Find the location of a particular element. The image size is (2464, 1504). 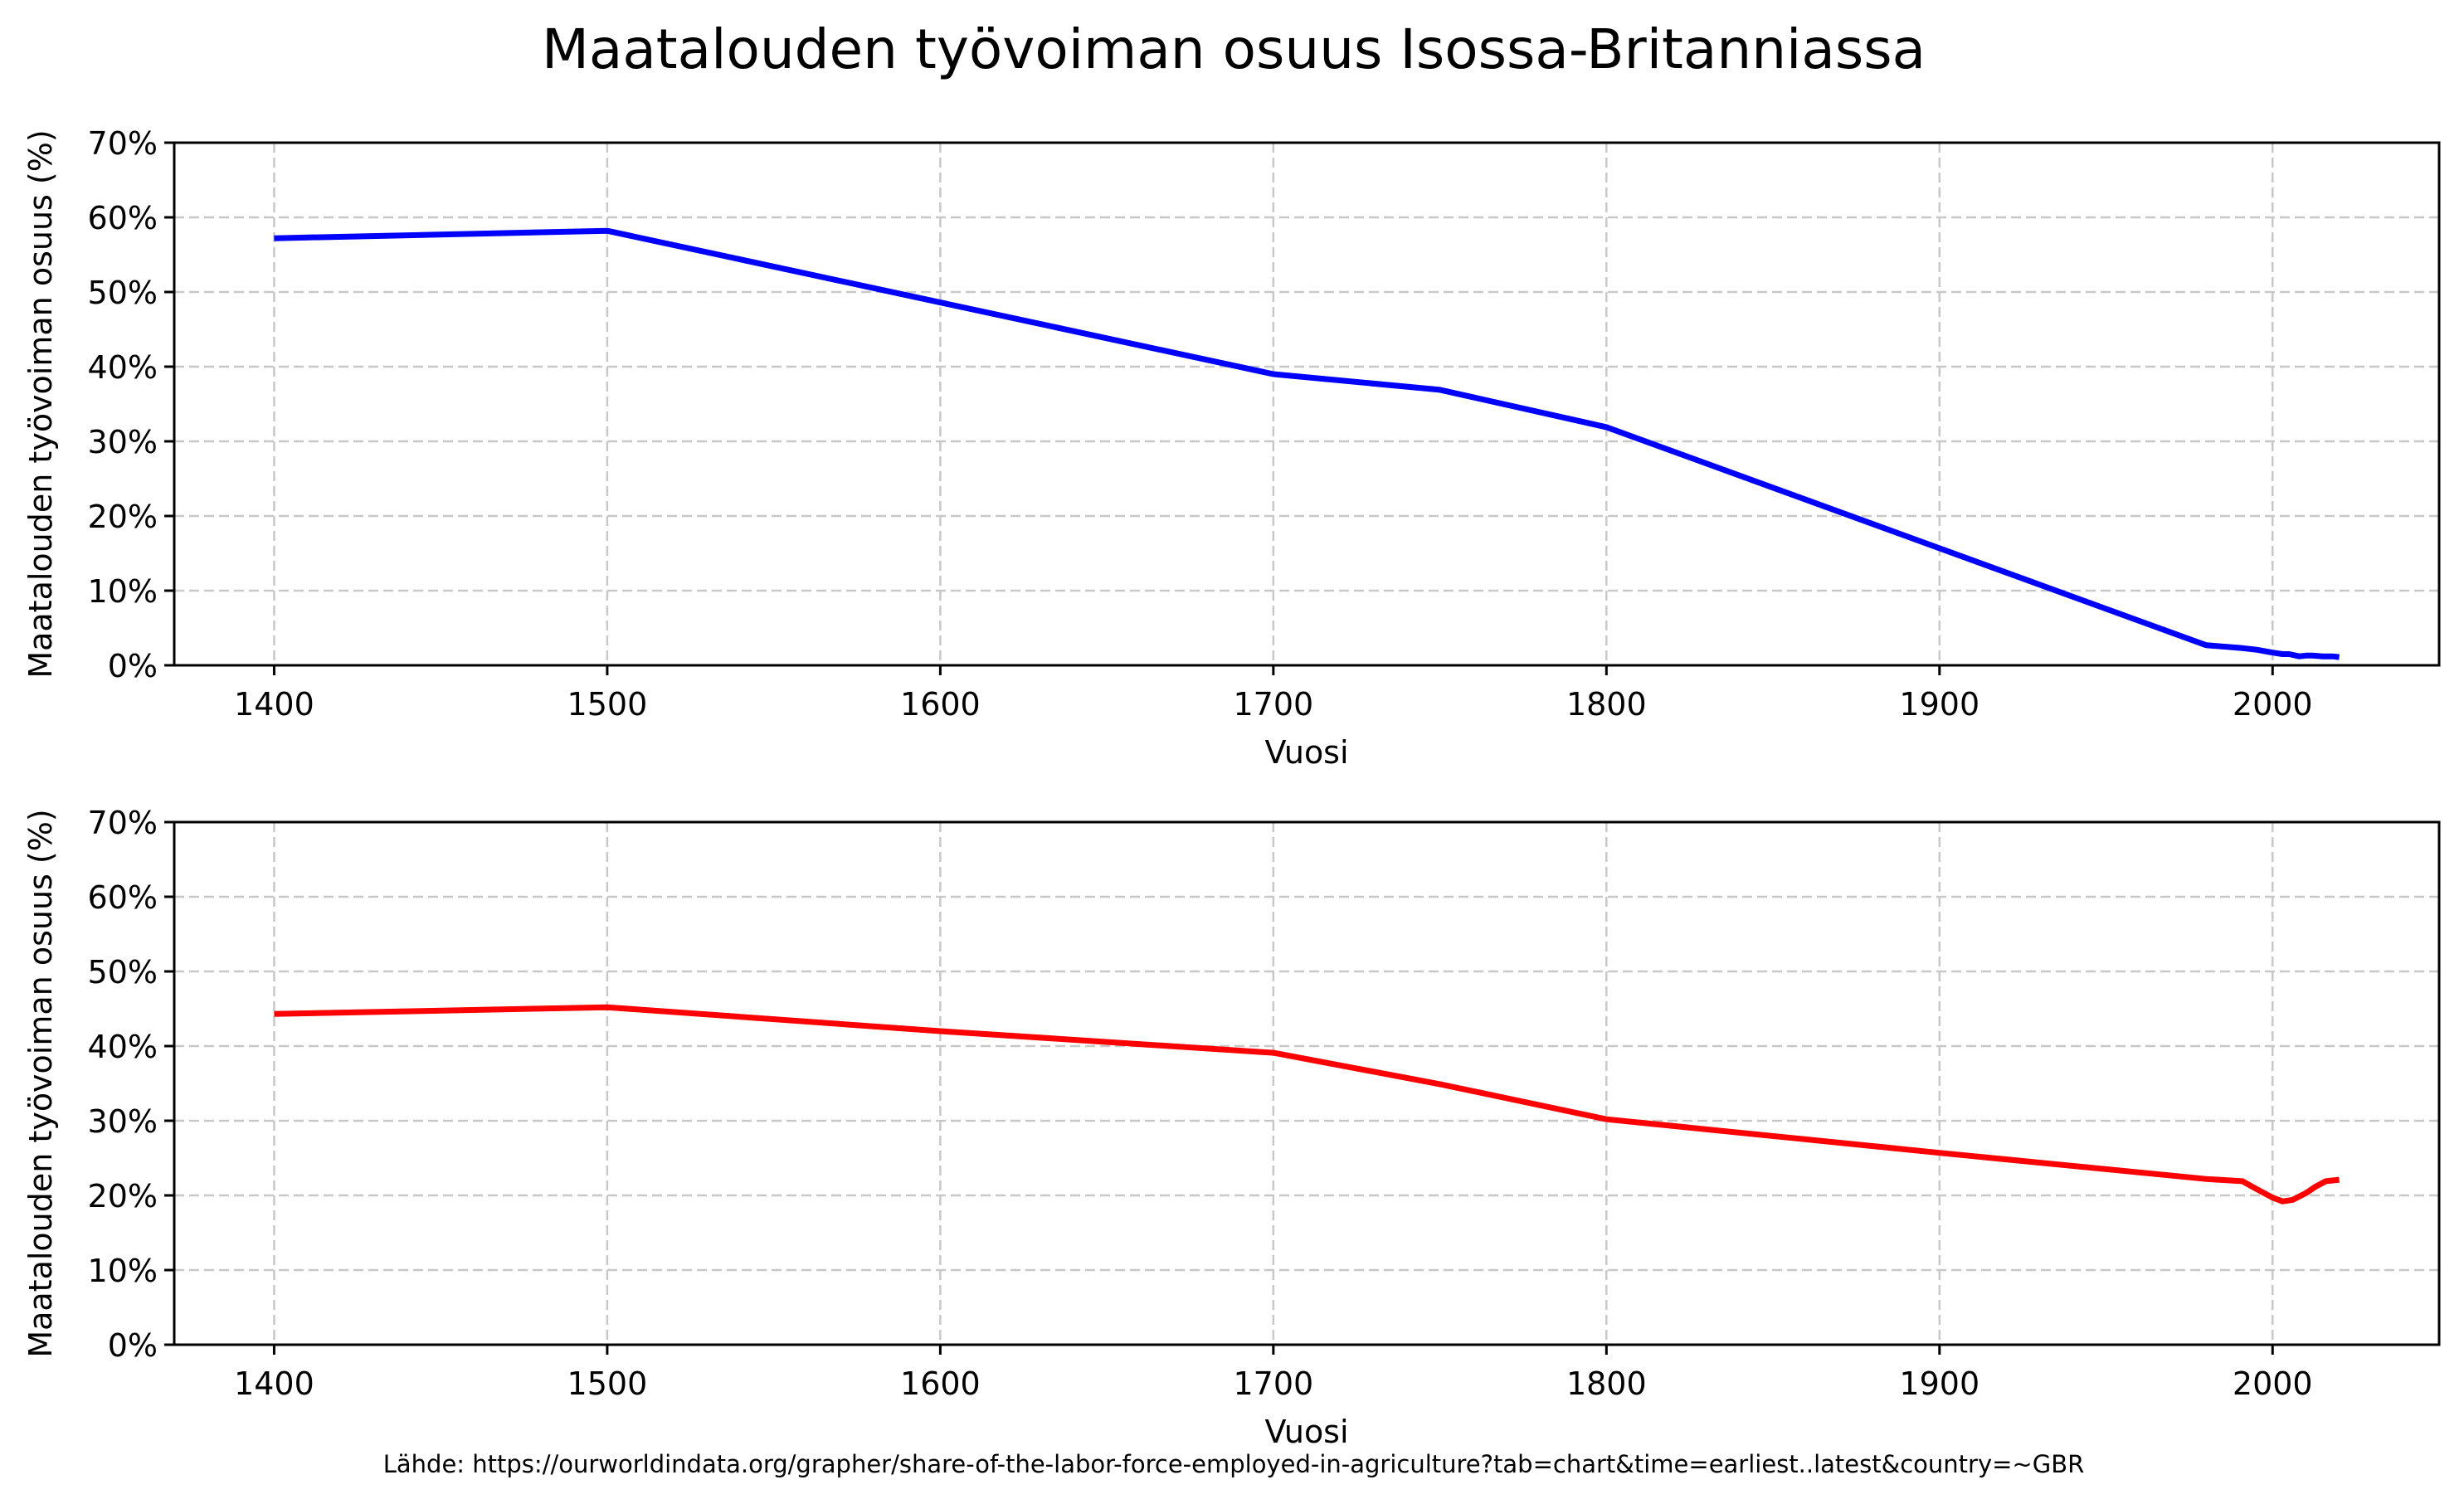

data-line is located at coordinates (1307, 1104).